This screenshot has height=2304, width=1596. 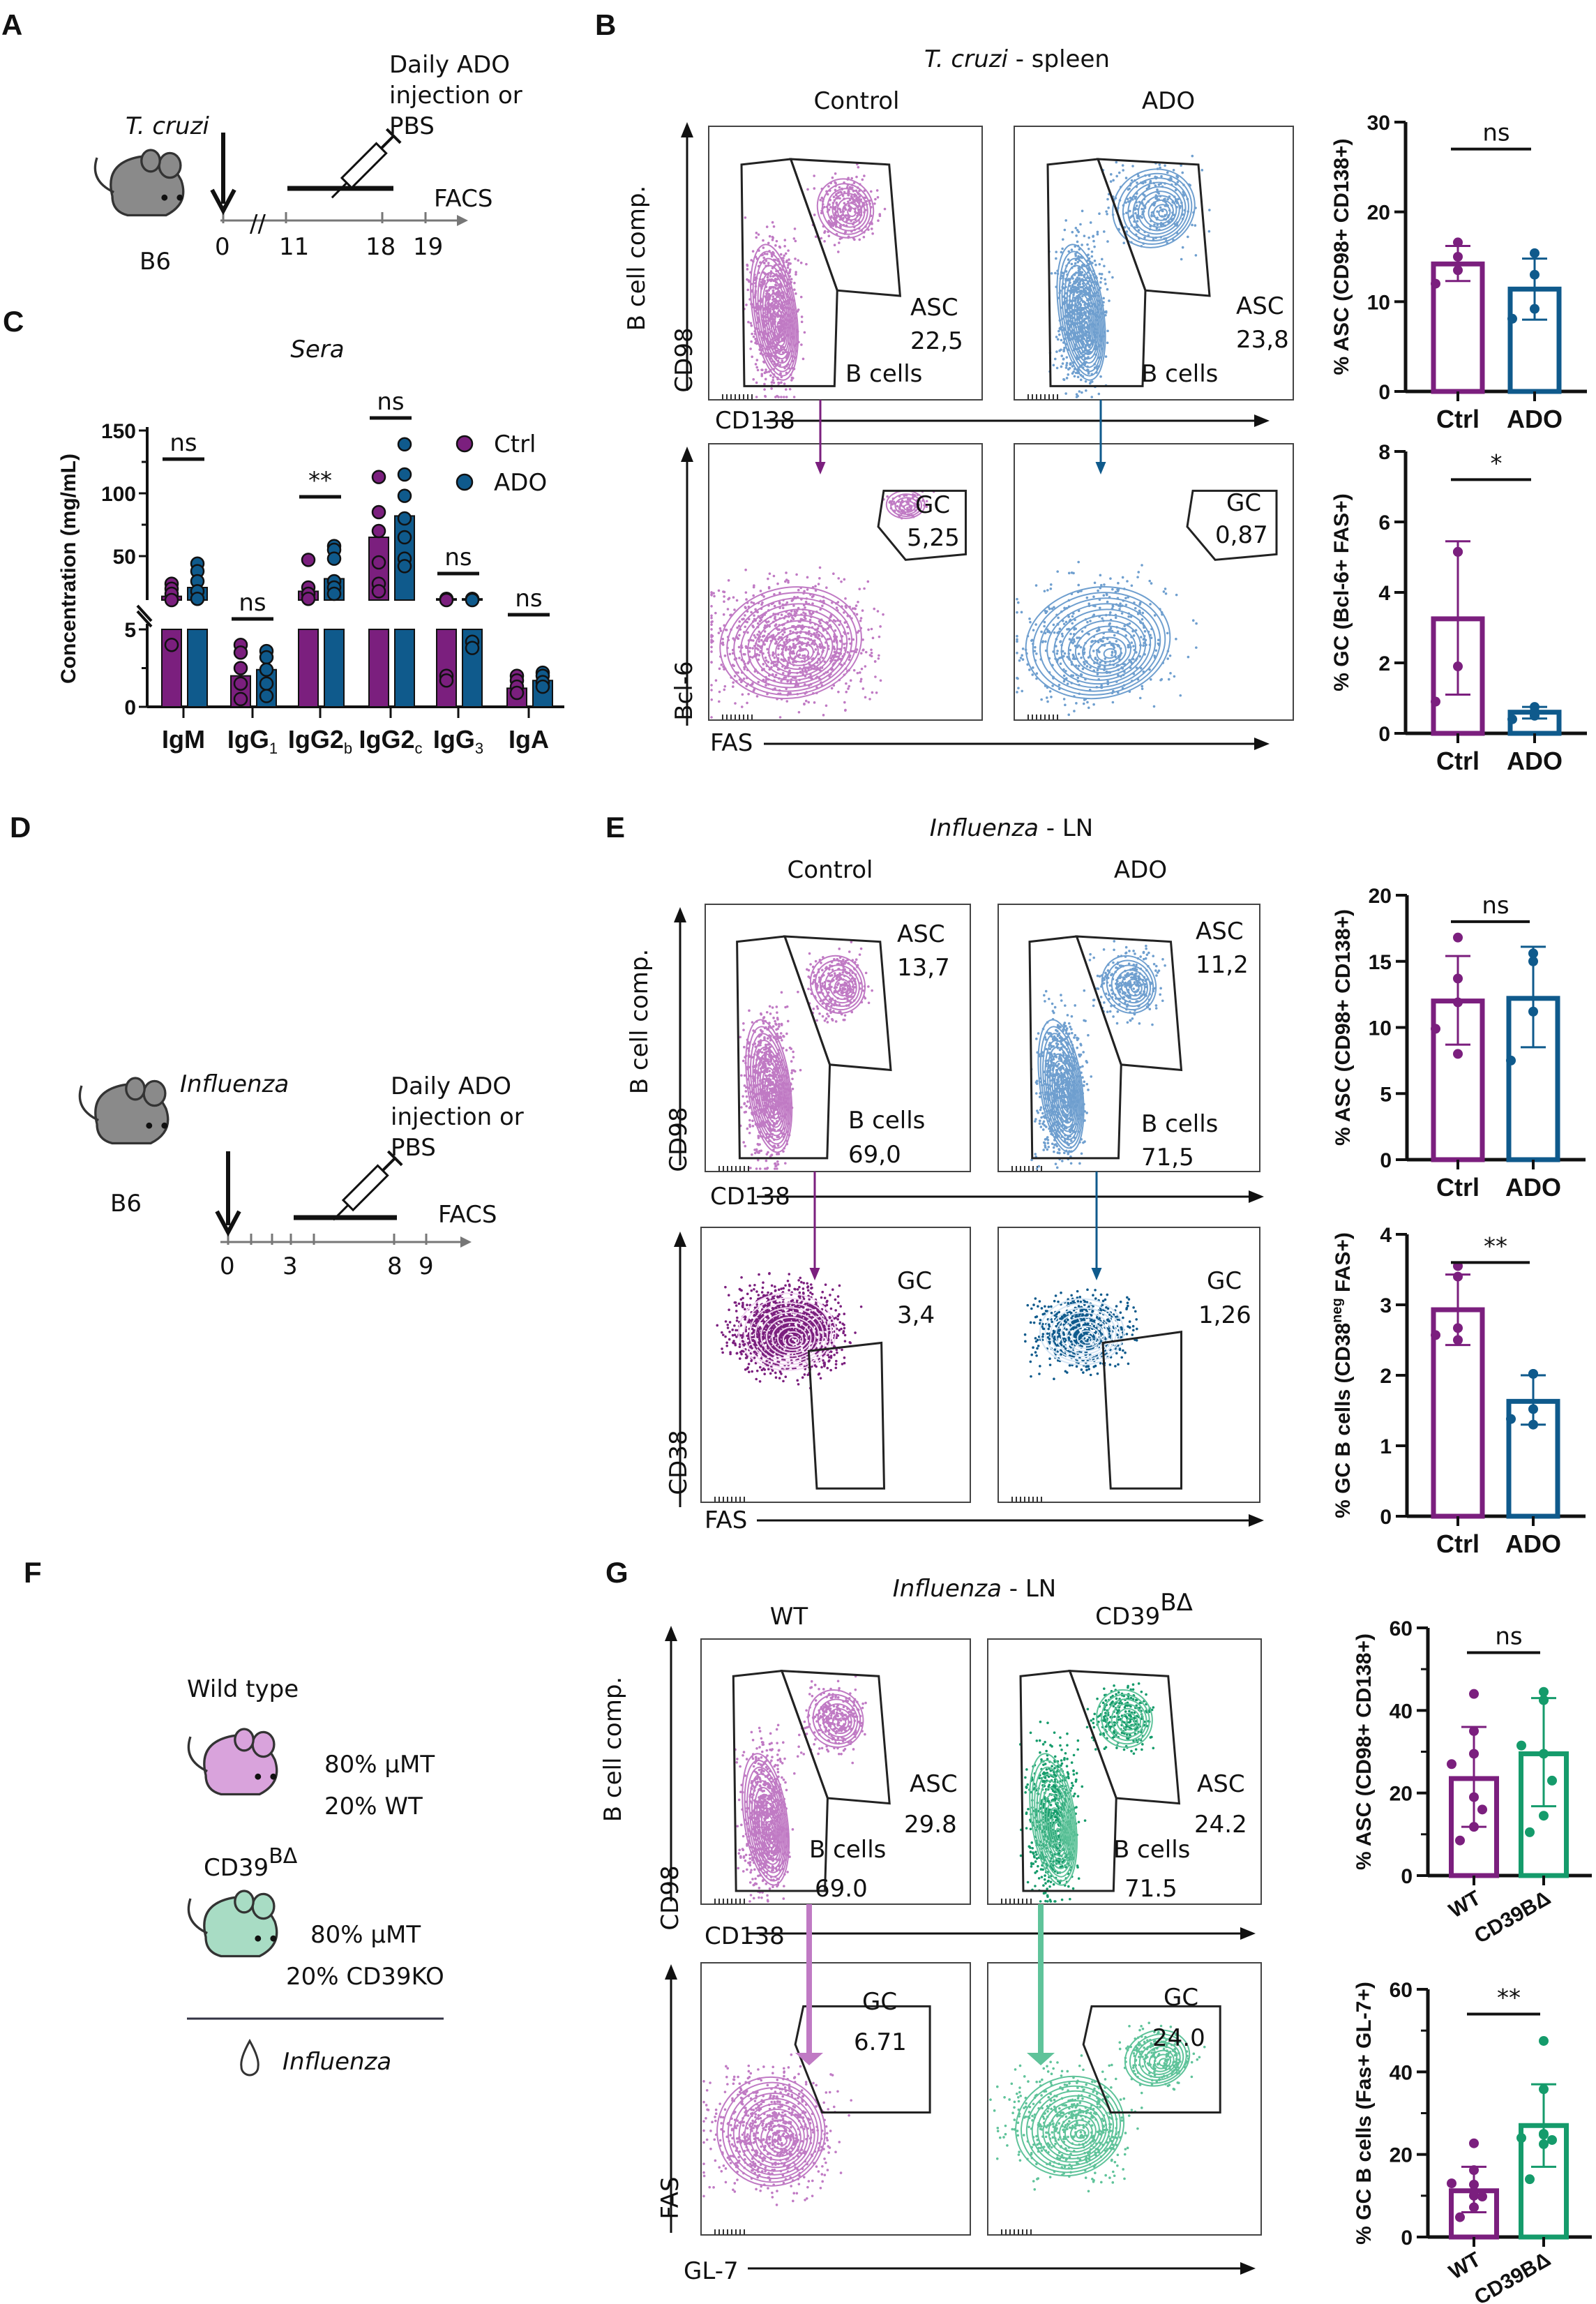 What do you see at coordinates (154, 1093) in the screenshot?
I see `mouse-ear` at bounding box center [154, 1093].